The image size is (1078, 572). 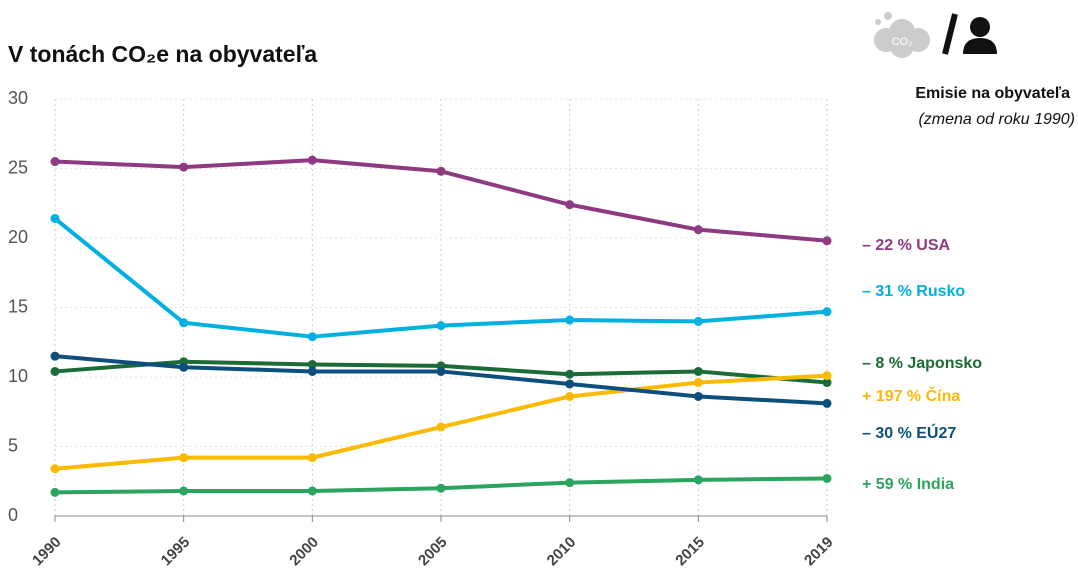 I want to click on legend-label: + 59 % India, so click(x=908, y=484).